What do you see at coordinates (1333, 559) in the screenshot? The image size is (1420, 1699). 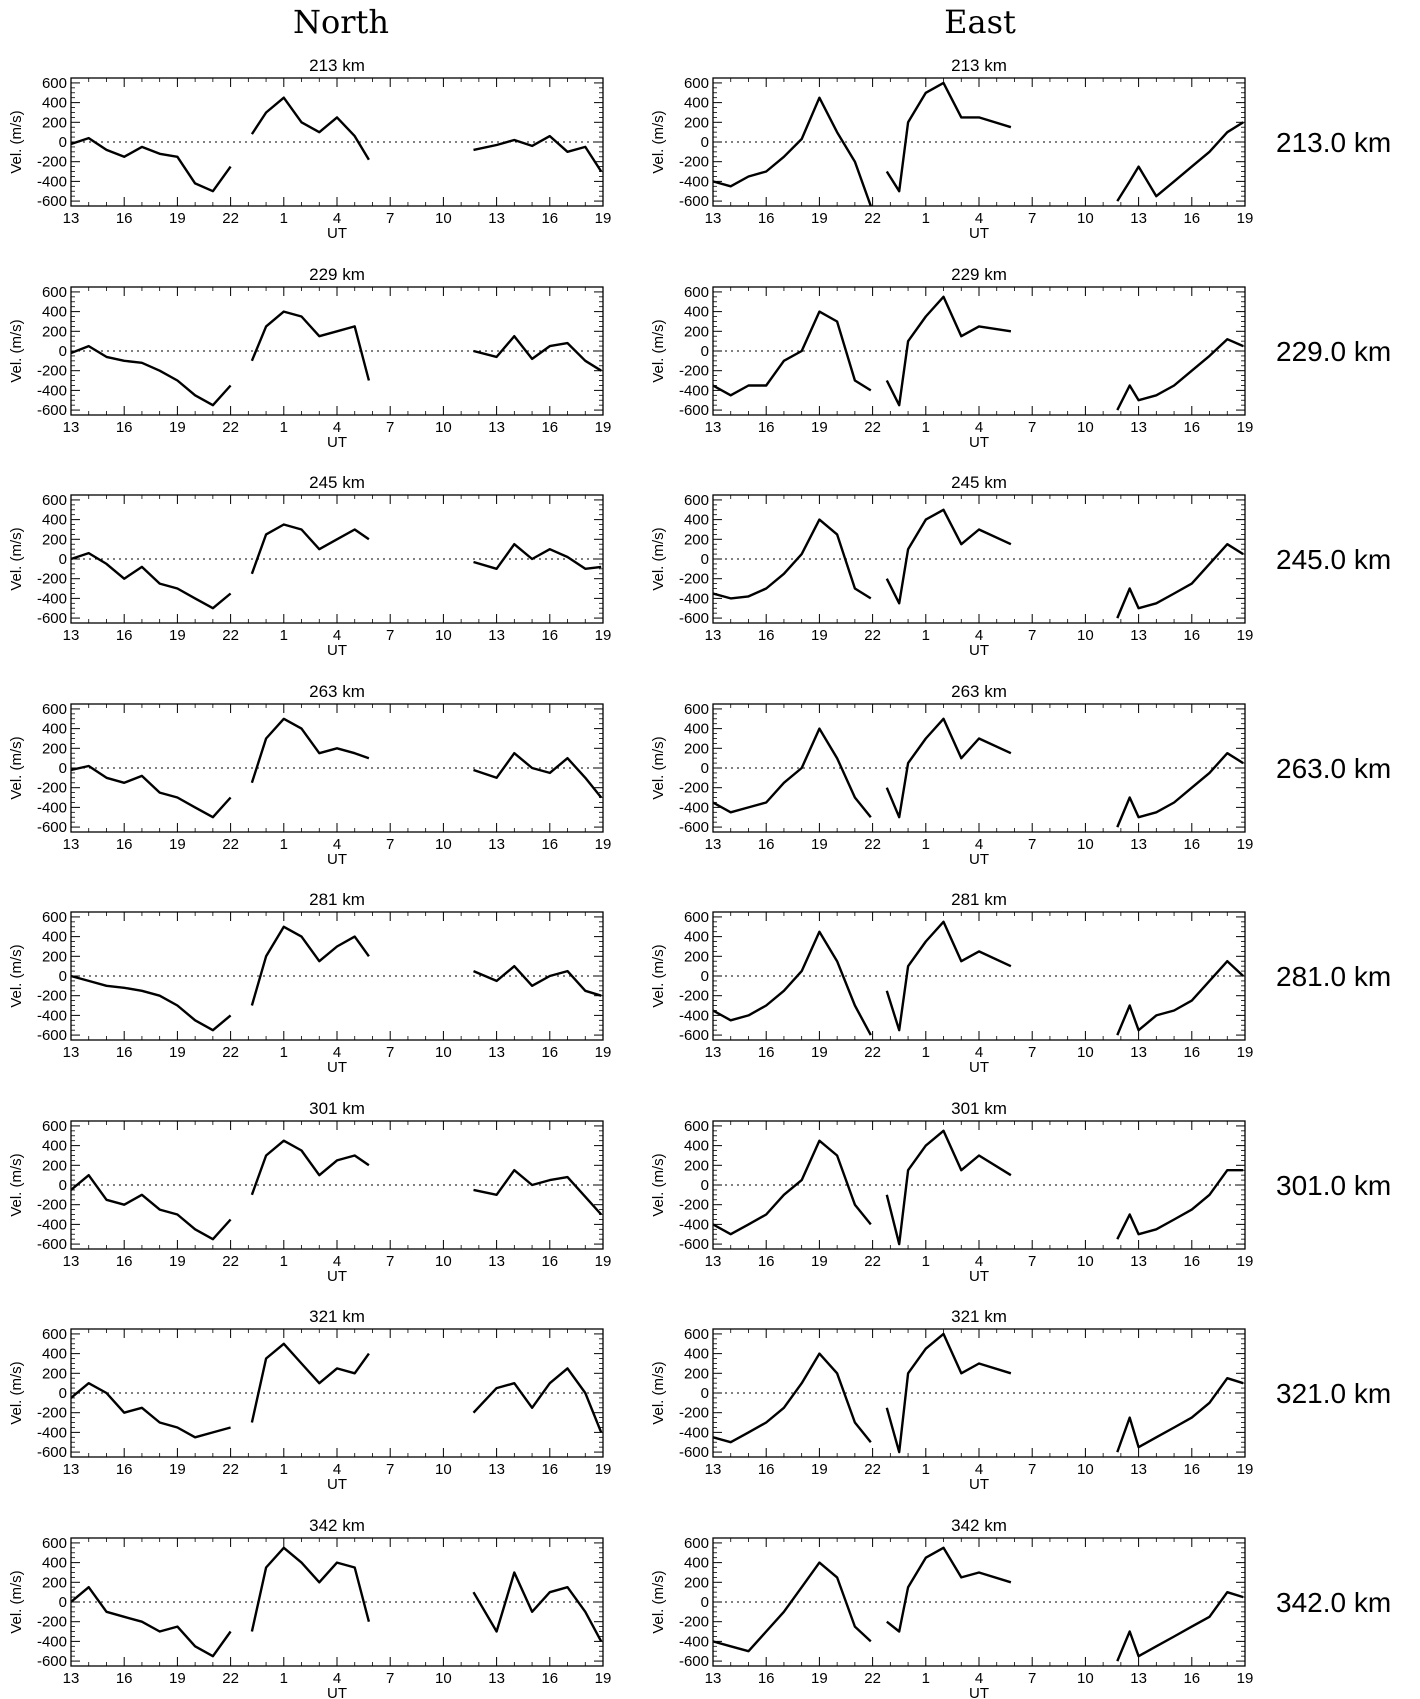 I see `altitude-row-label: 245.0 km` at bounding box center [1333, 559].